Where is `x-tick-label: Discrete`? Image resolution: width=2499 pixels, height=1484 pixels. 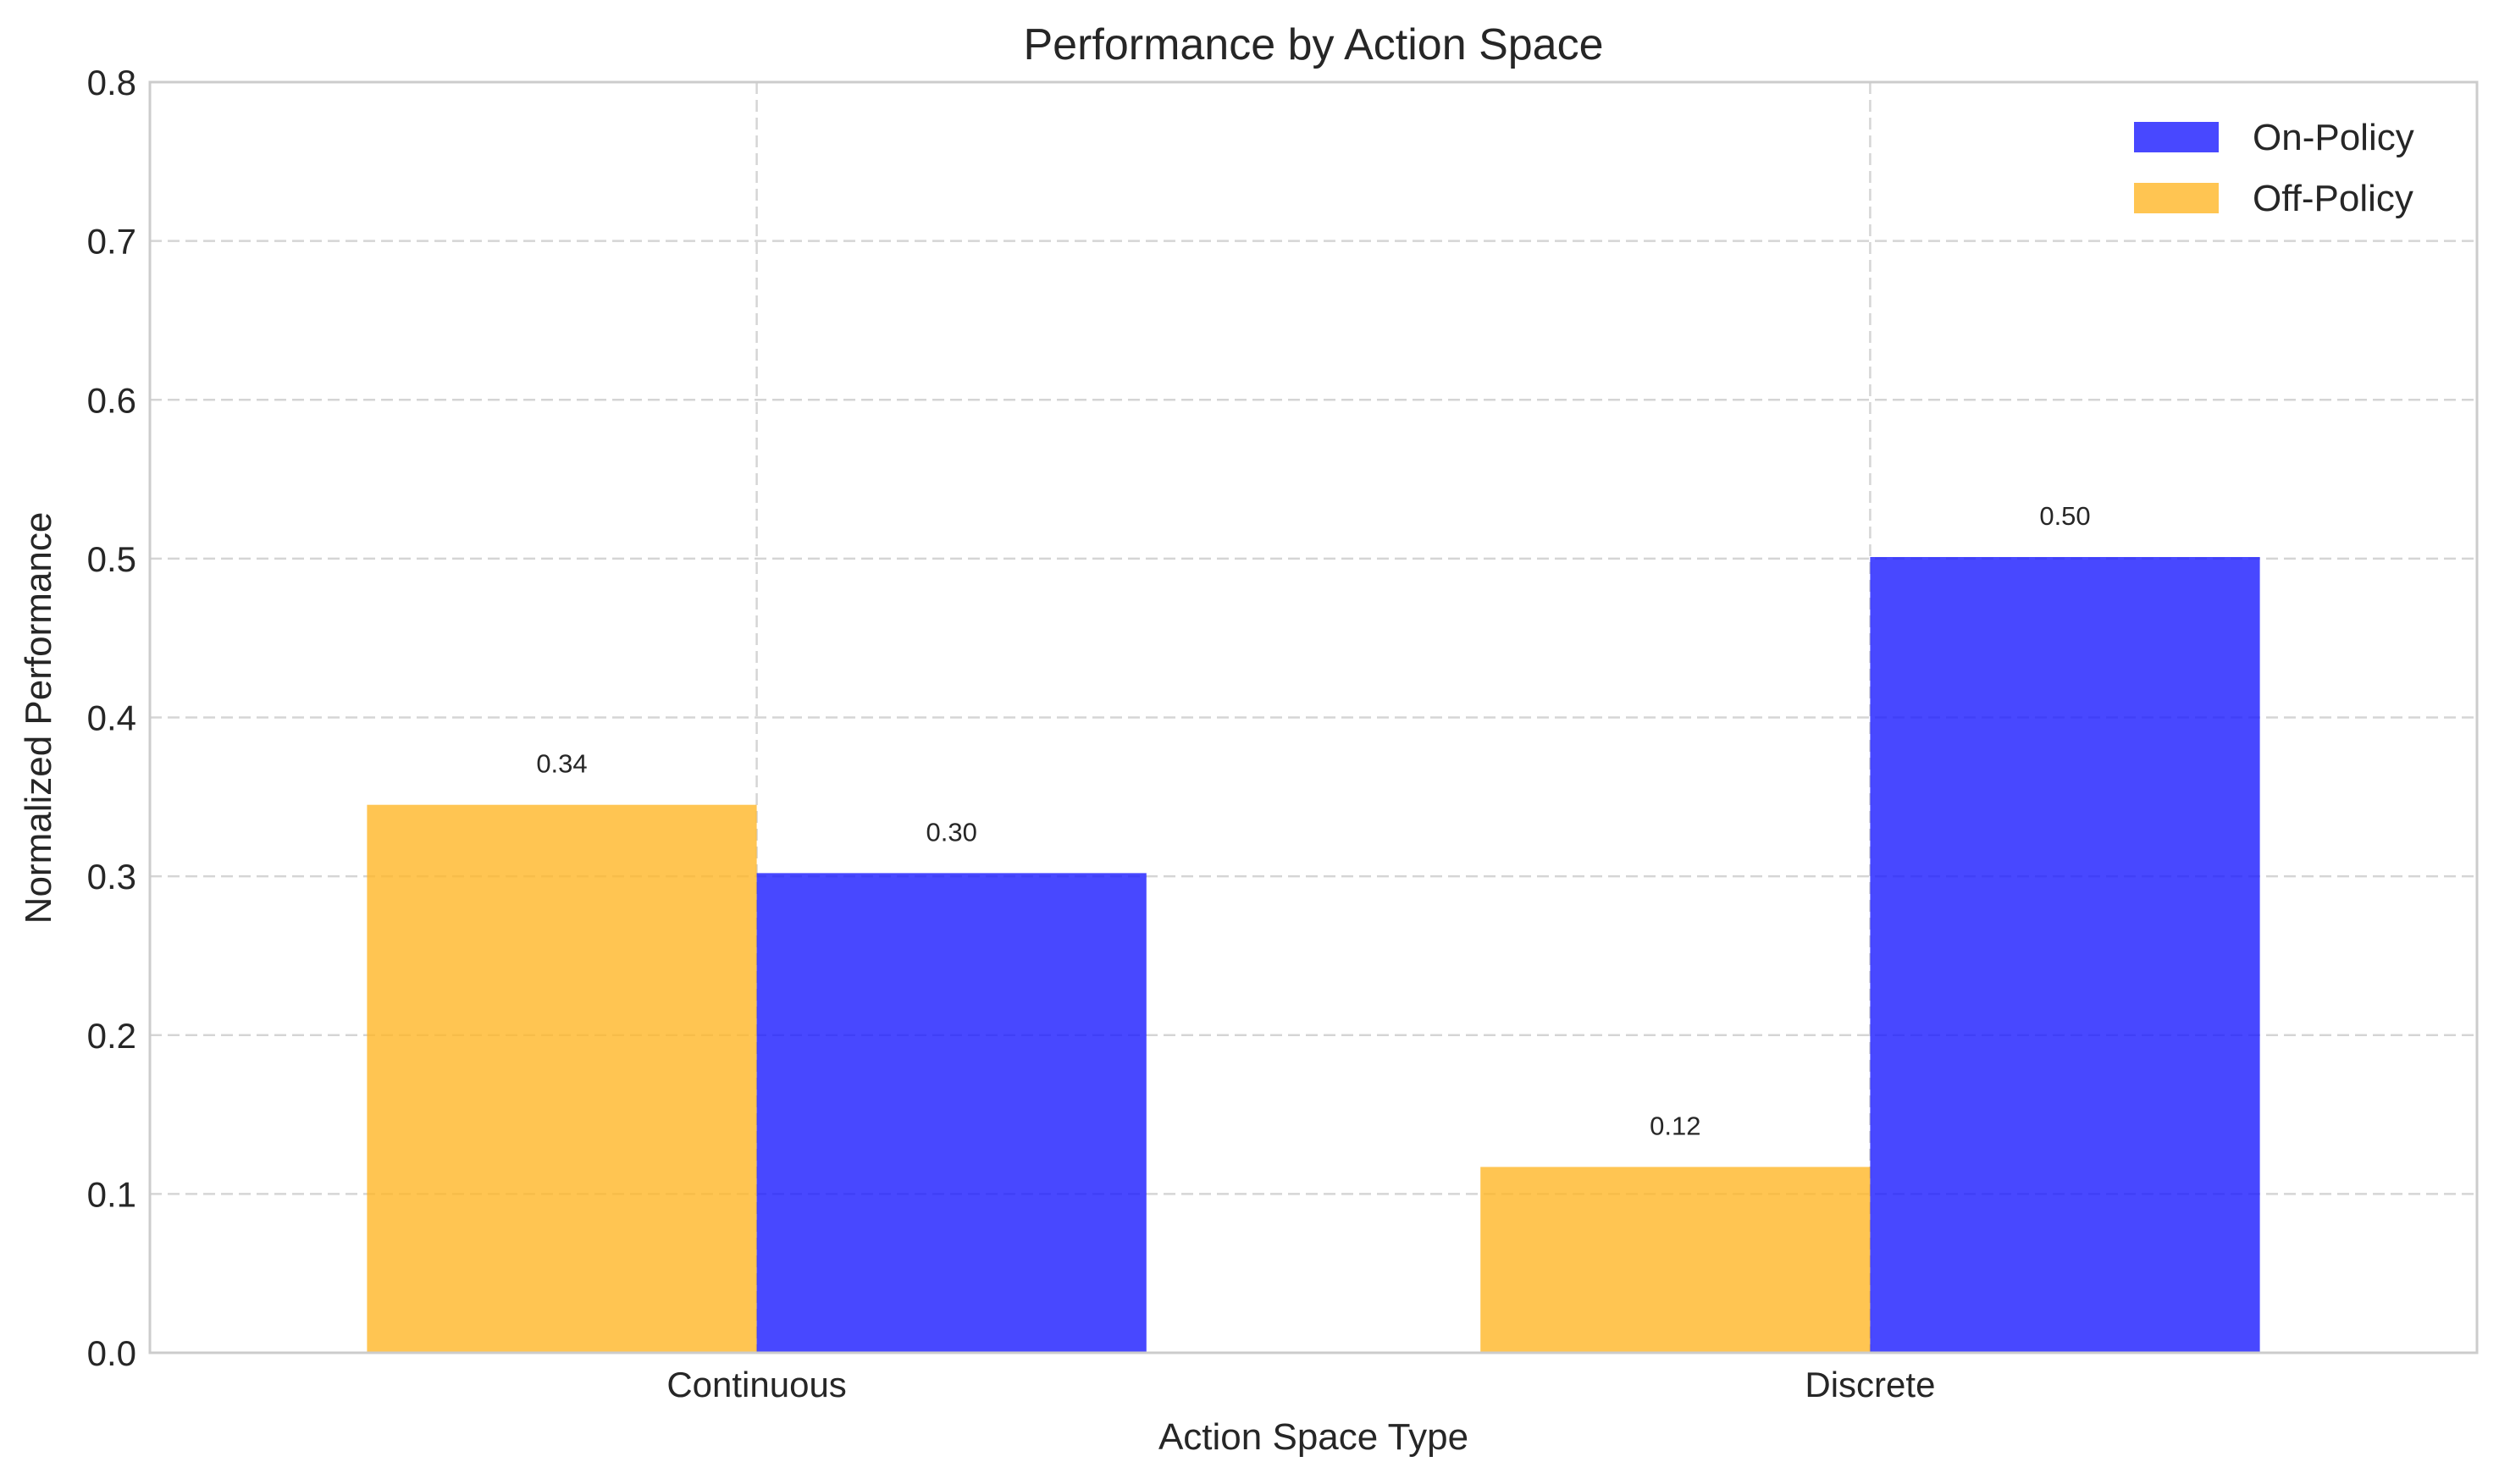
x-tick-label: Discrete is located at coordinates (1870, 1384).